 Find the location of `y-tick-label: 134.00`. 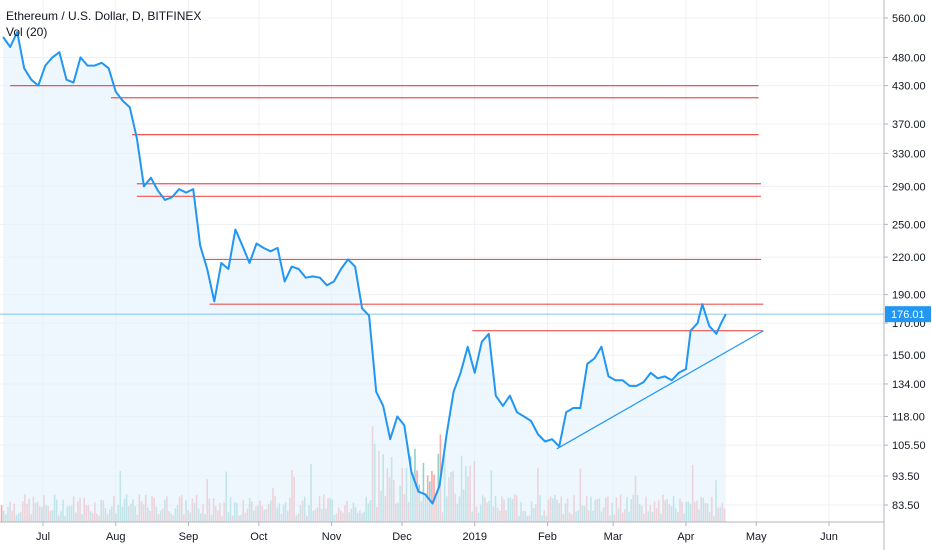

y-tick-label: 134.00 is located at coordinates (909, 385).